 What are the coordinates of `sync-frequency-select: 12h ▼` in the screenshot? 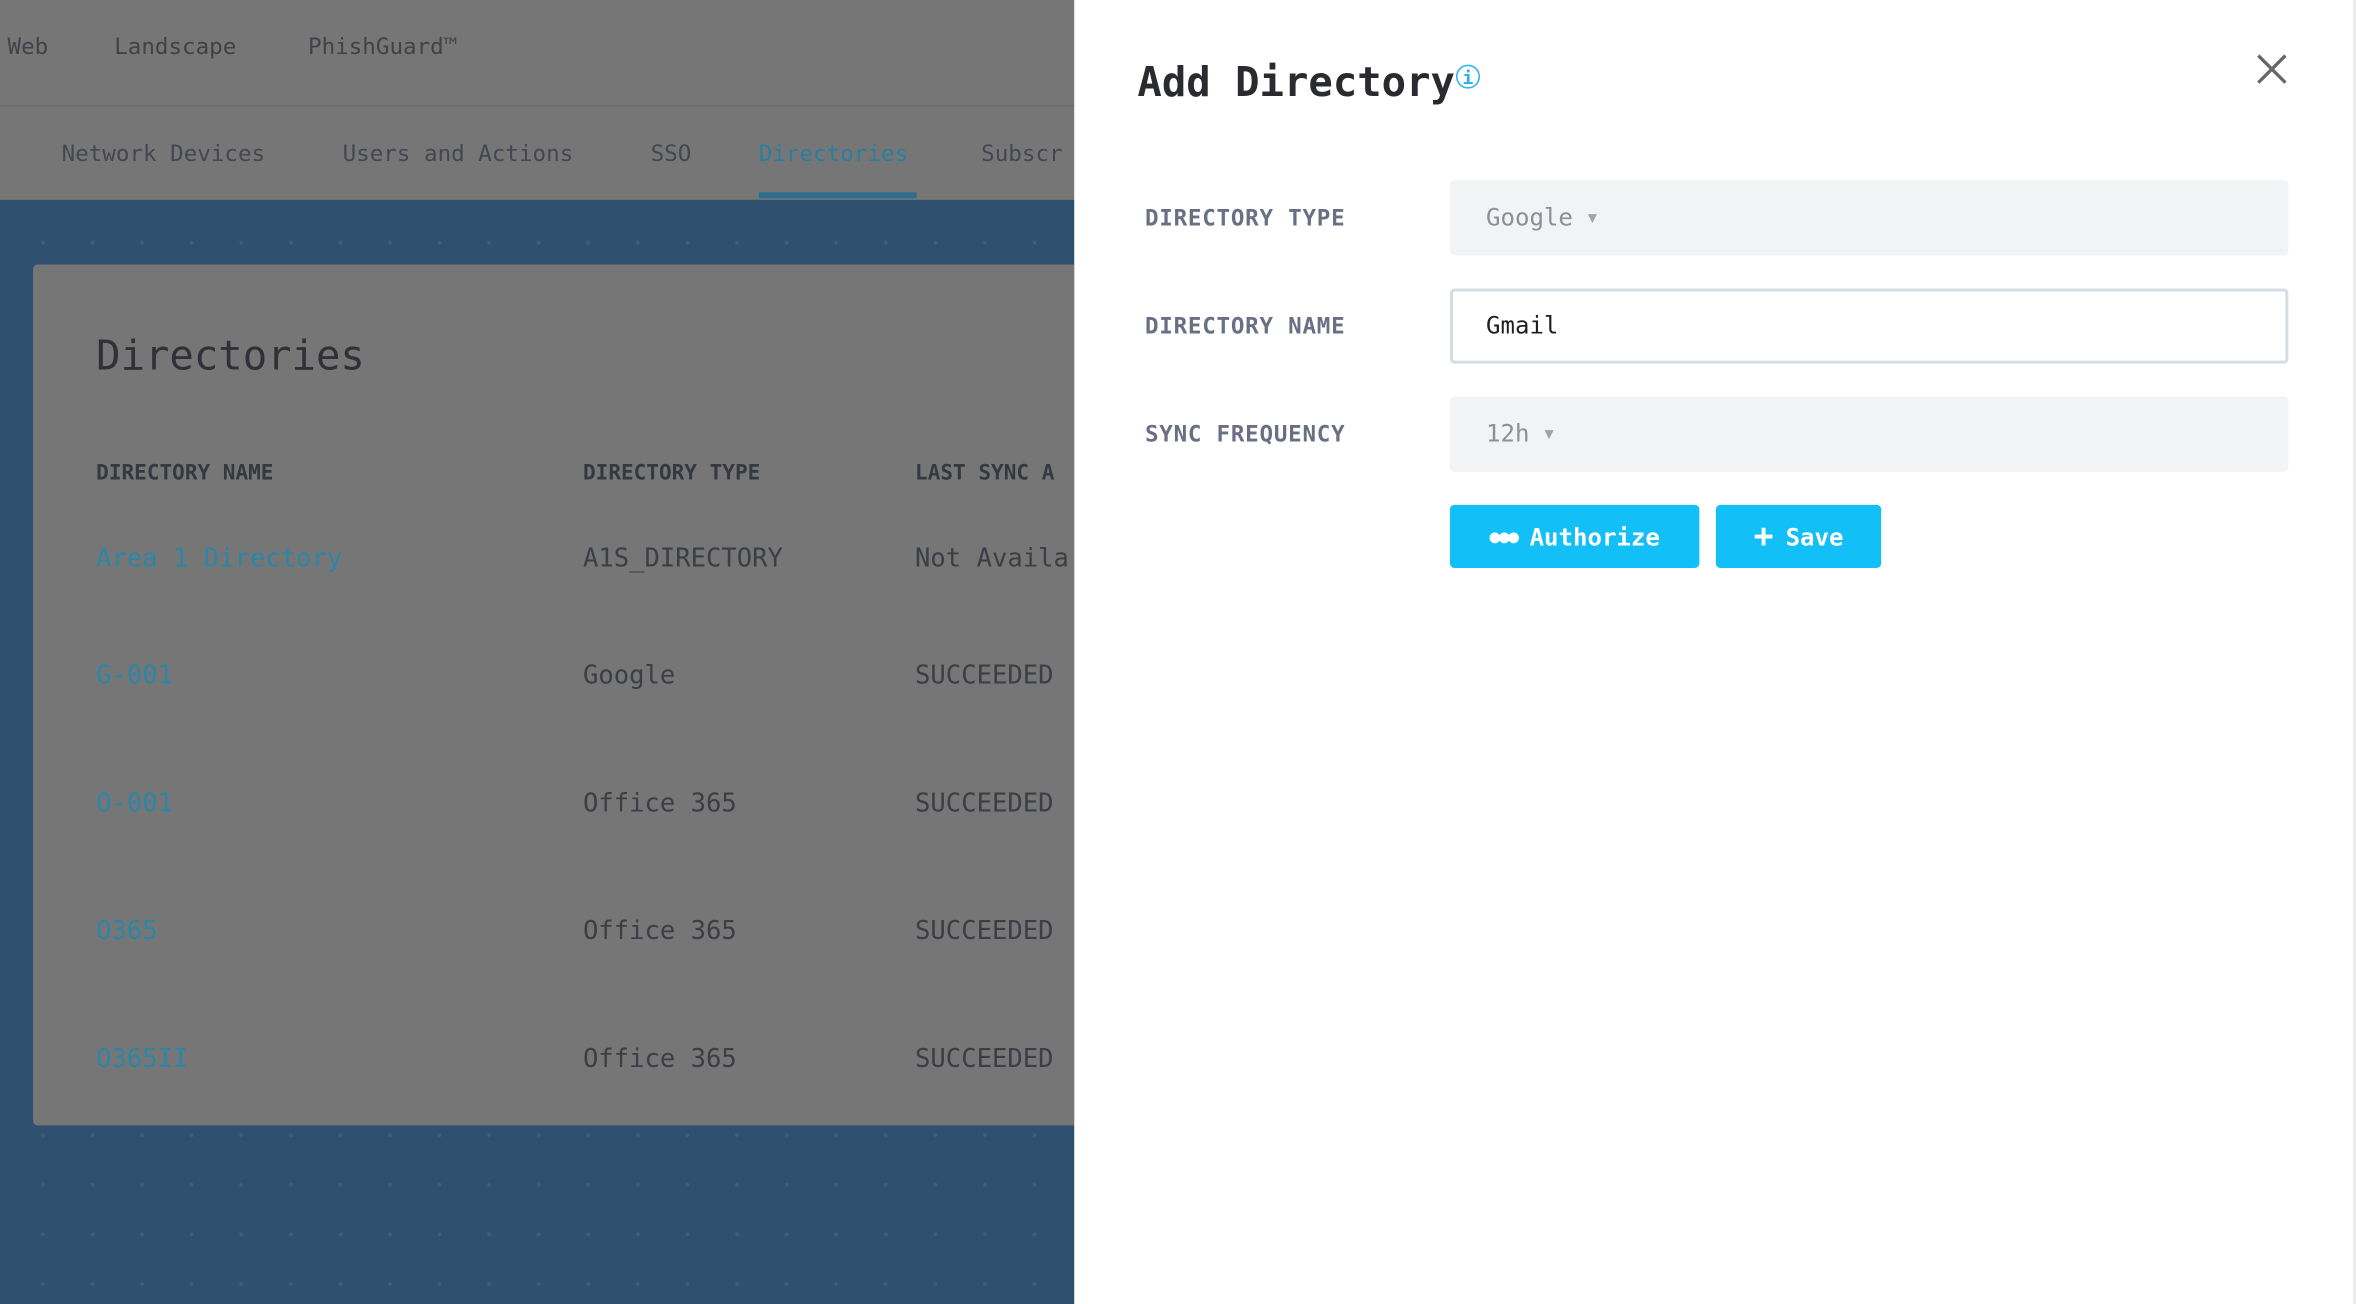 It's located at (1869, 434).